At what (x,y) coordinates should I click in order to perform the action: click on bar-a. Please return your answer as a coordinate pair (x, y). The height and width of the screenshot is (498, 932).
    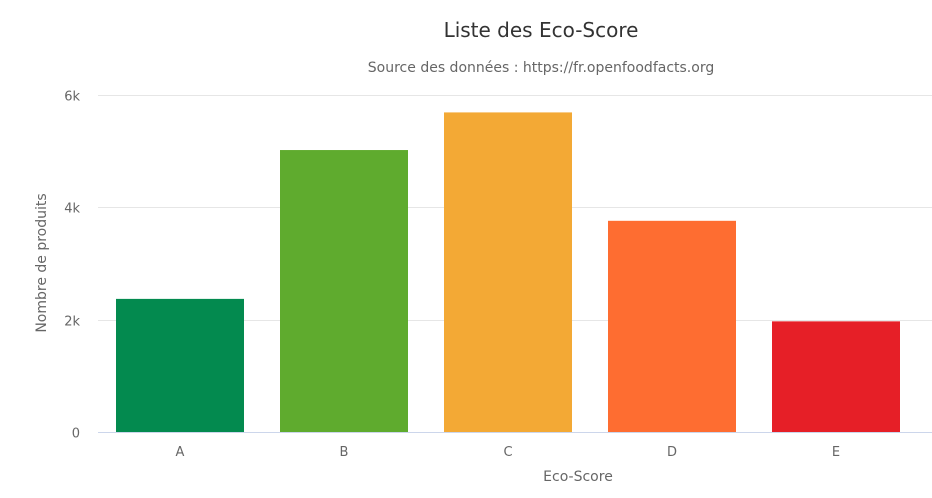
    Looking at the image, I should click on (180, 365).